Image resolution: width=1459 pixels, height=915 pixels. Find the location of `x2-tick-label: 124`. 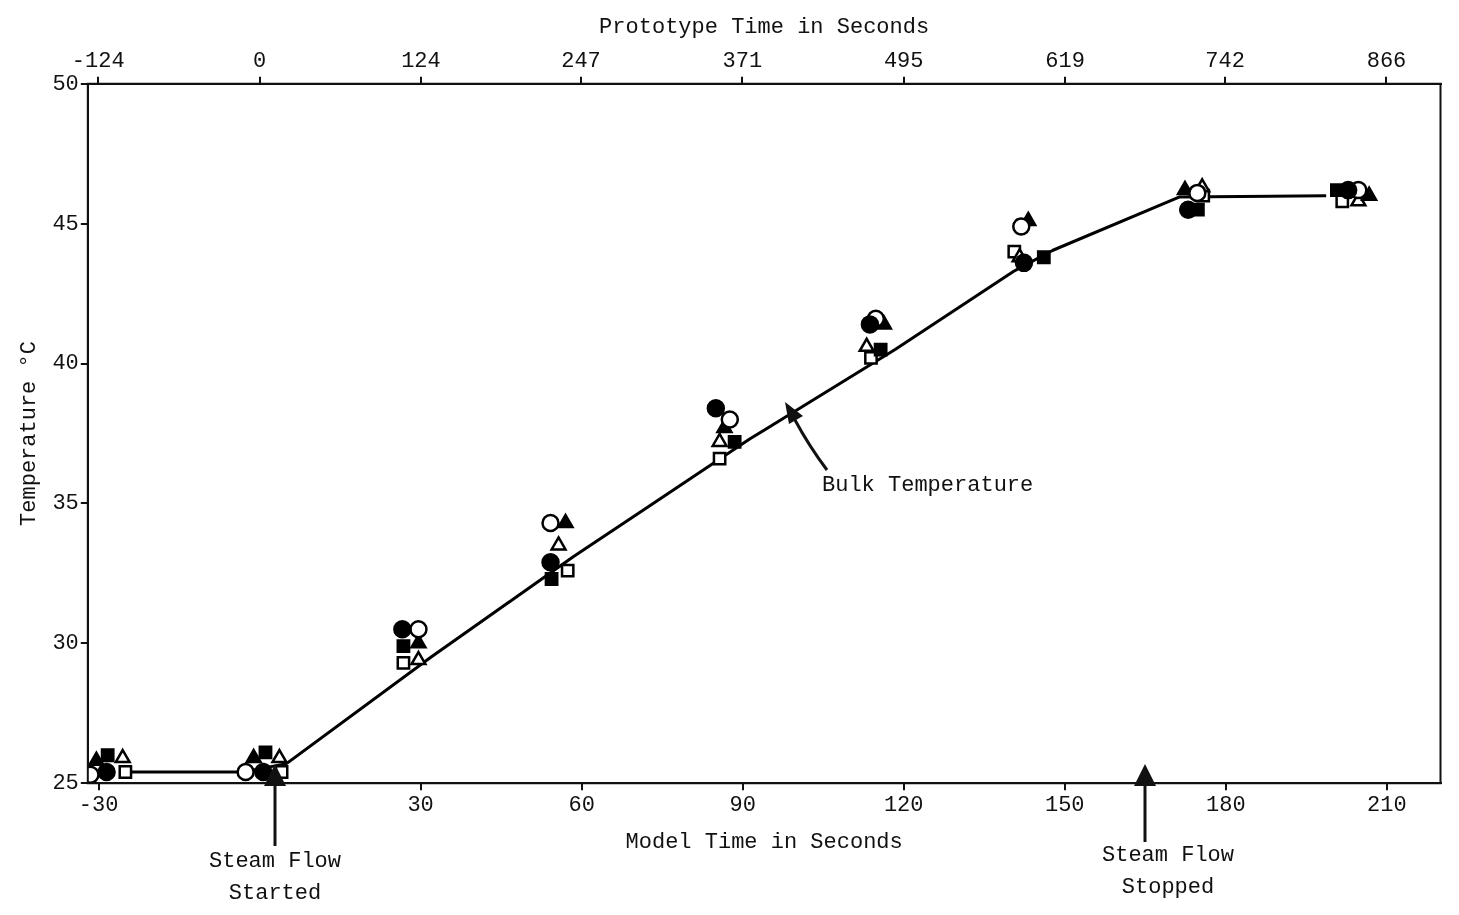

x2-tick-label: 124 is located at coordinates (421, 62).